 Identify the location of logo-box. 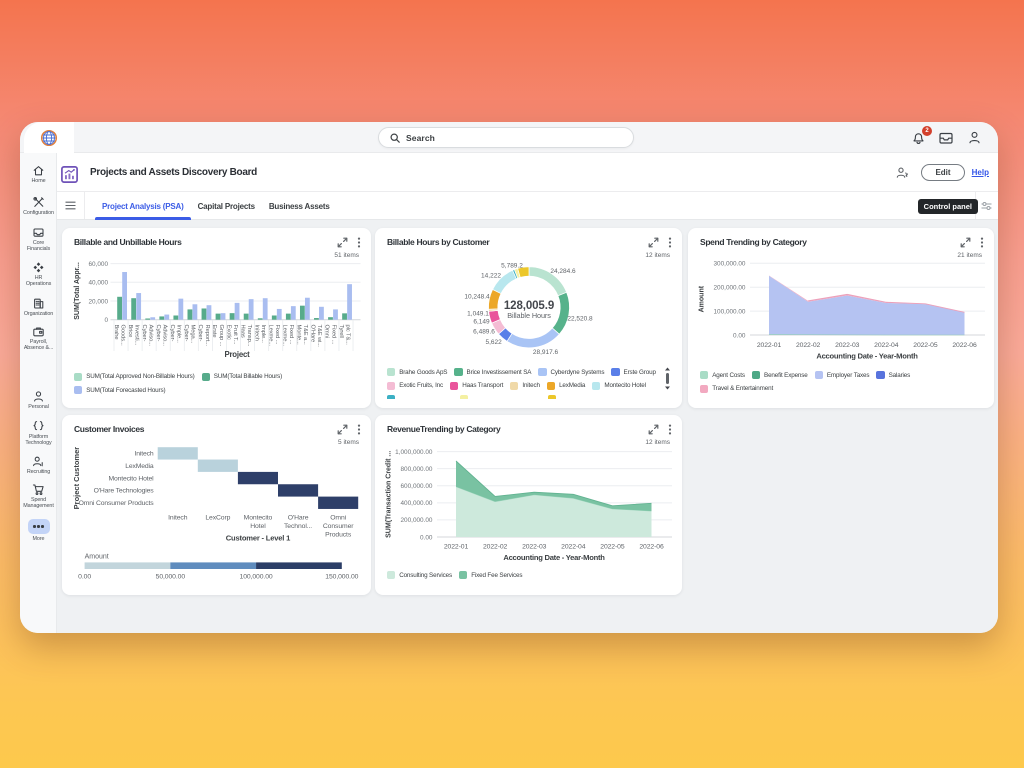
(49, 137).